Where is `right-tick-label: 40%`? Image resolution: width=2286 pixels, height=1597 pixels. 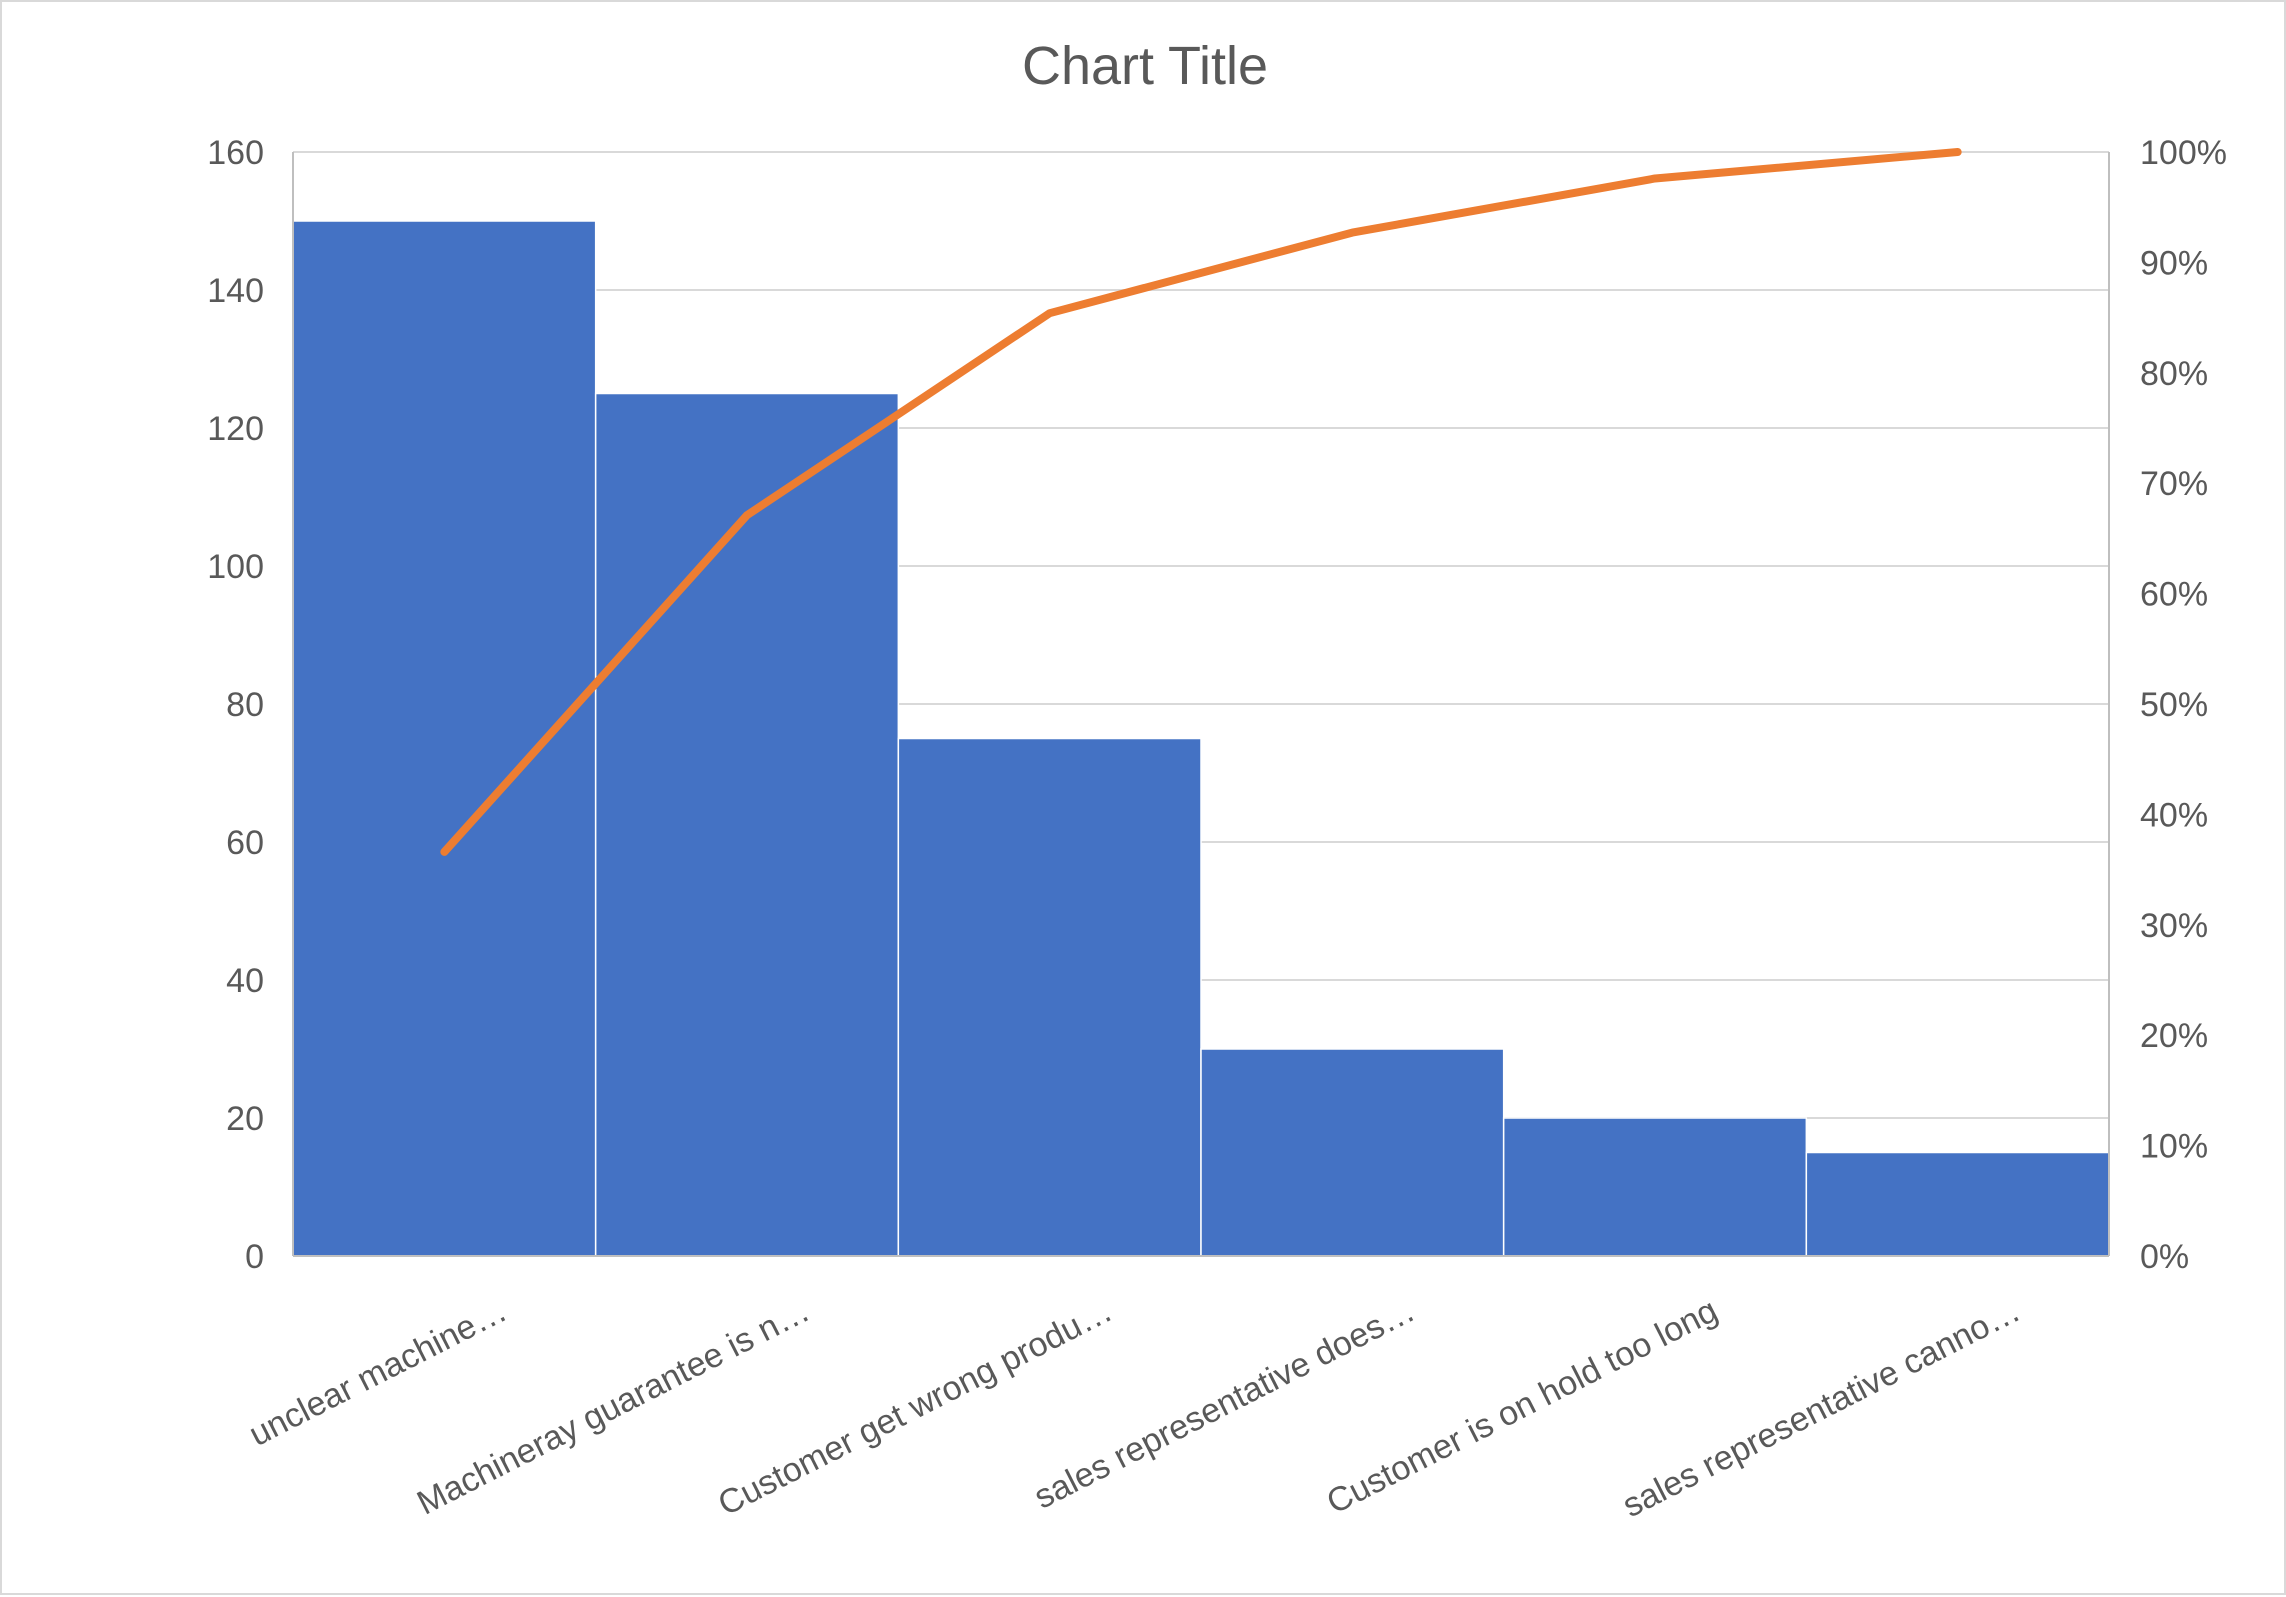 right-tick-label: 40% is located at coordinates (2174, 815).